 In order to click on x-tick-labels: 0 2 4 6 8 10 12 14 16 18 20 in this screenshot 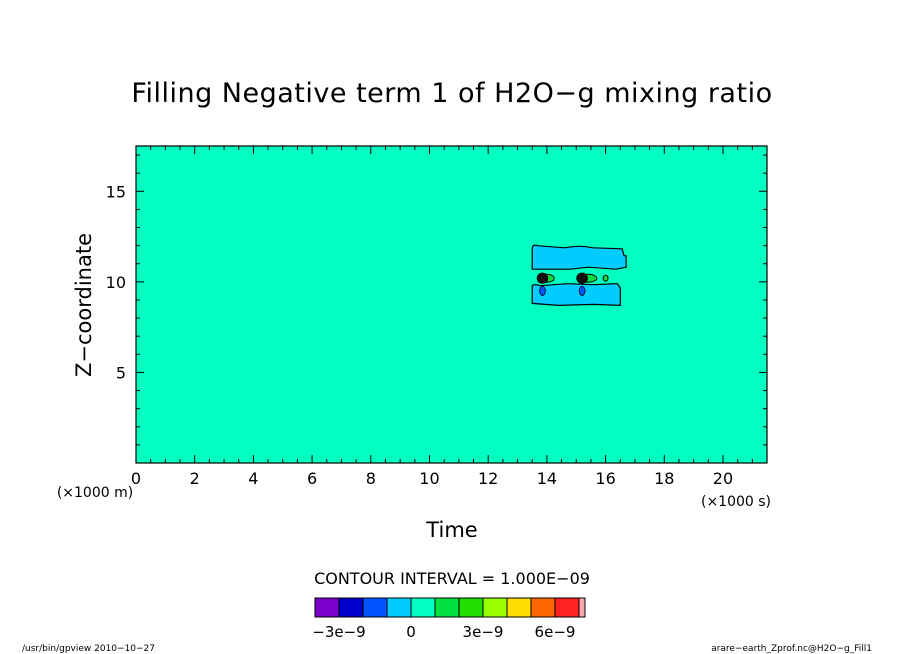, I will do `click(432, 478)`.